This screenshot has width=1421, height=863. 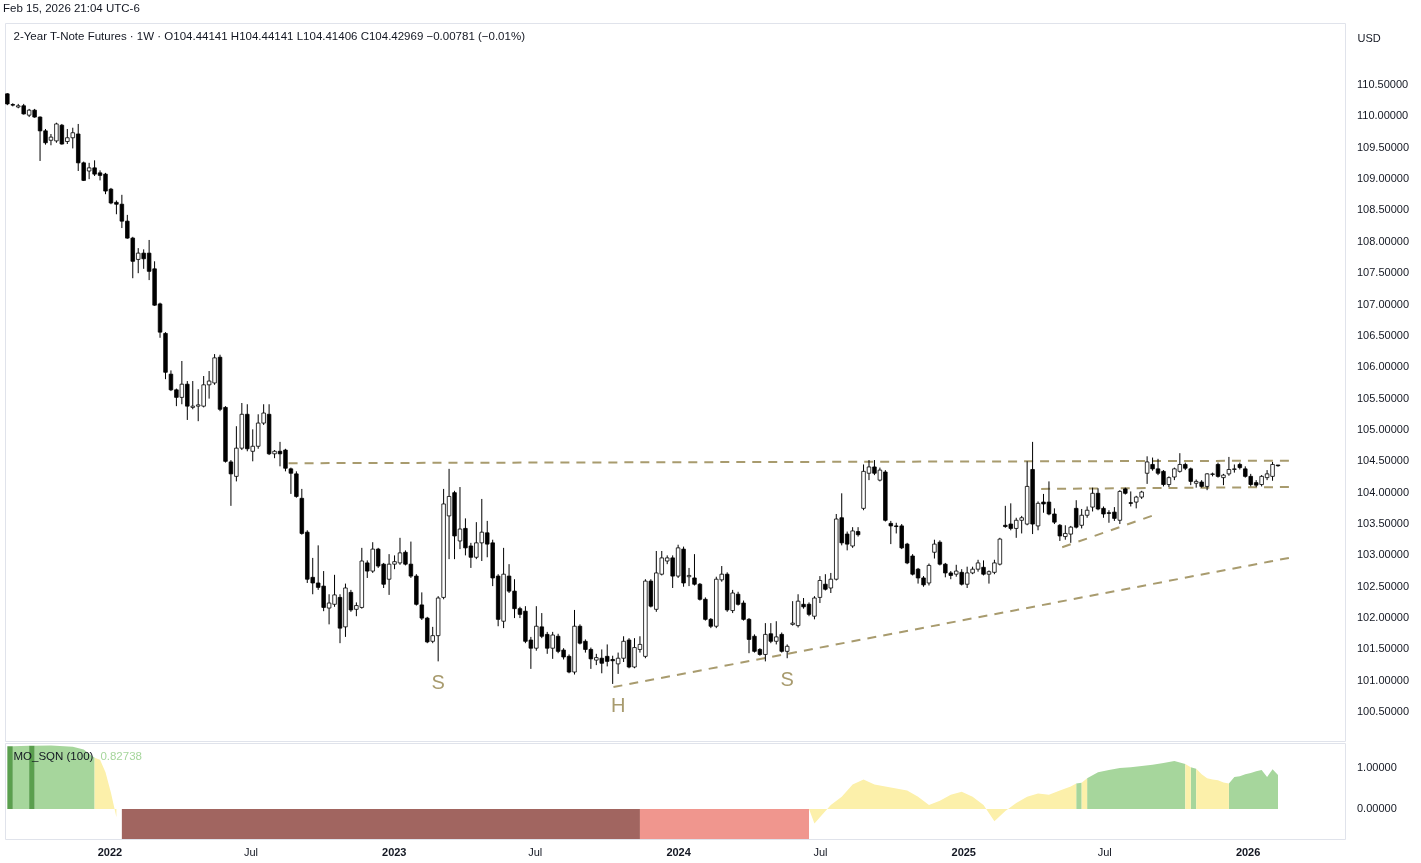 What do you see at coordinates (1377, 808) in the screenshot?
I see `y-tick-label: 0.00000` at bounding box center [1377, 808].